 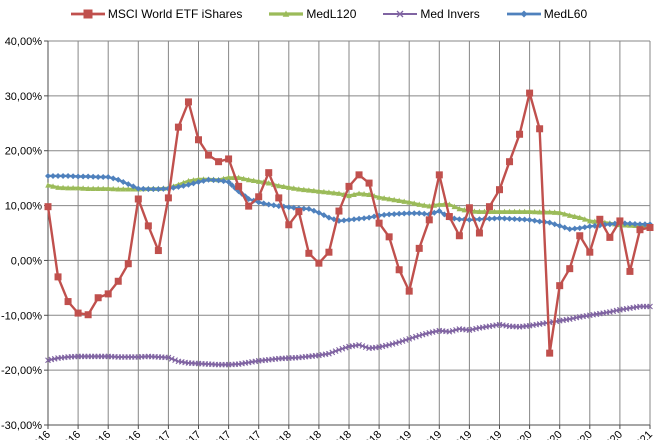 I want to click on y-tick-label: -20,00%, so click(x=21, y=371).